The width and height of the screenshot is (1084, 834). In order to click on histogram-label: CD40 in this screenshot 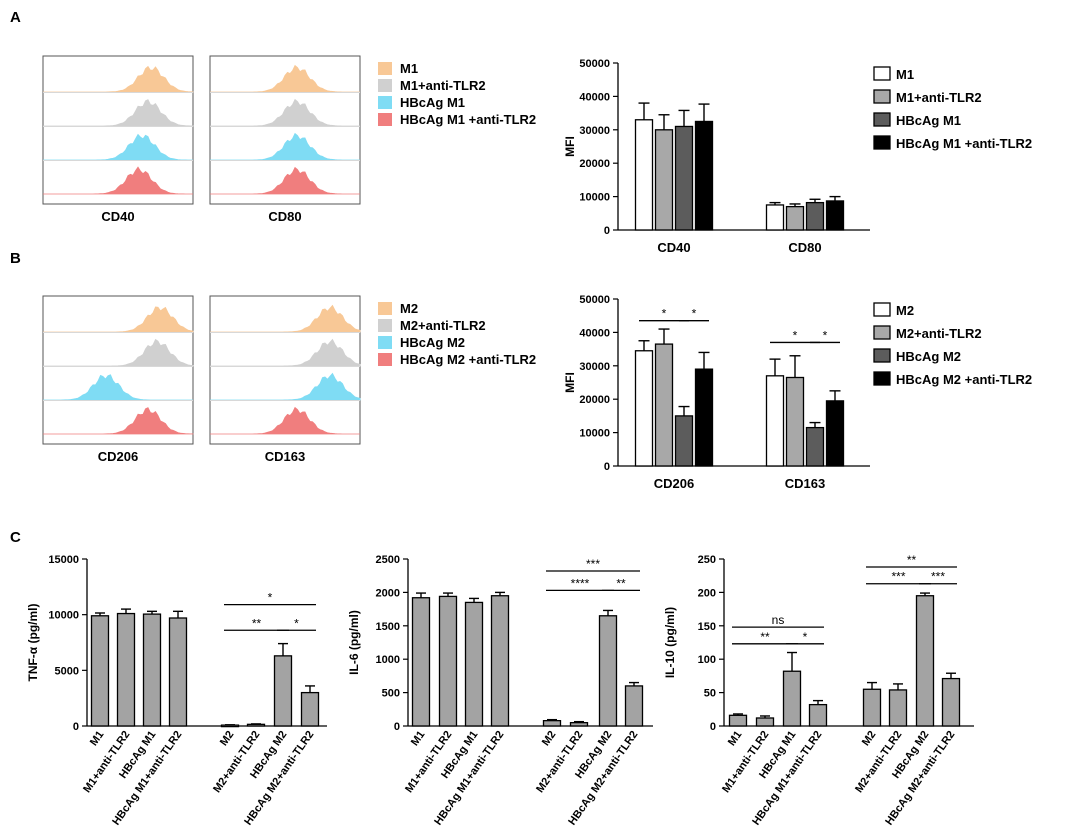, I will do `click(117, 216)`.